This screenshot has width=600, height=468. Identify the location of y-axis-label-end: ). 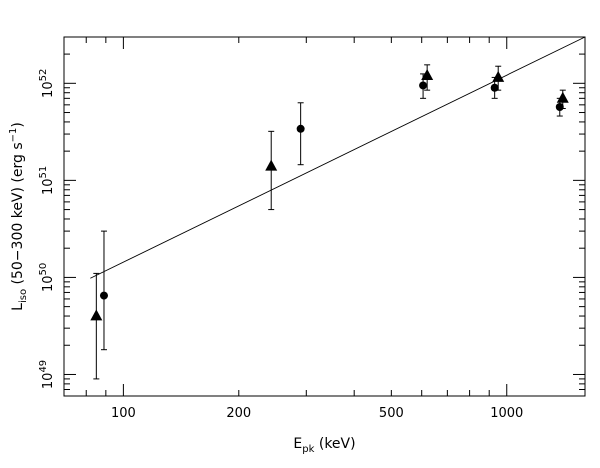
(18, 124).